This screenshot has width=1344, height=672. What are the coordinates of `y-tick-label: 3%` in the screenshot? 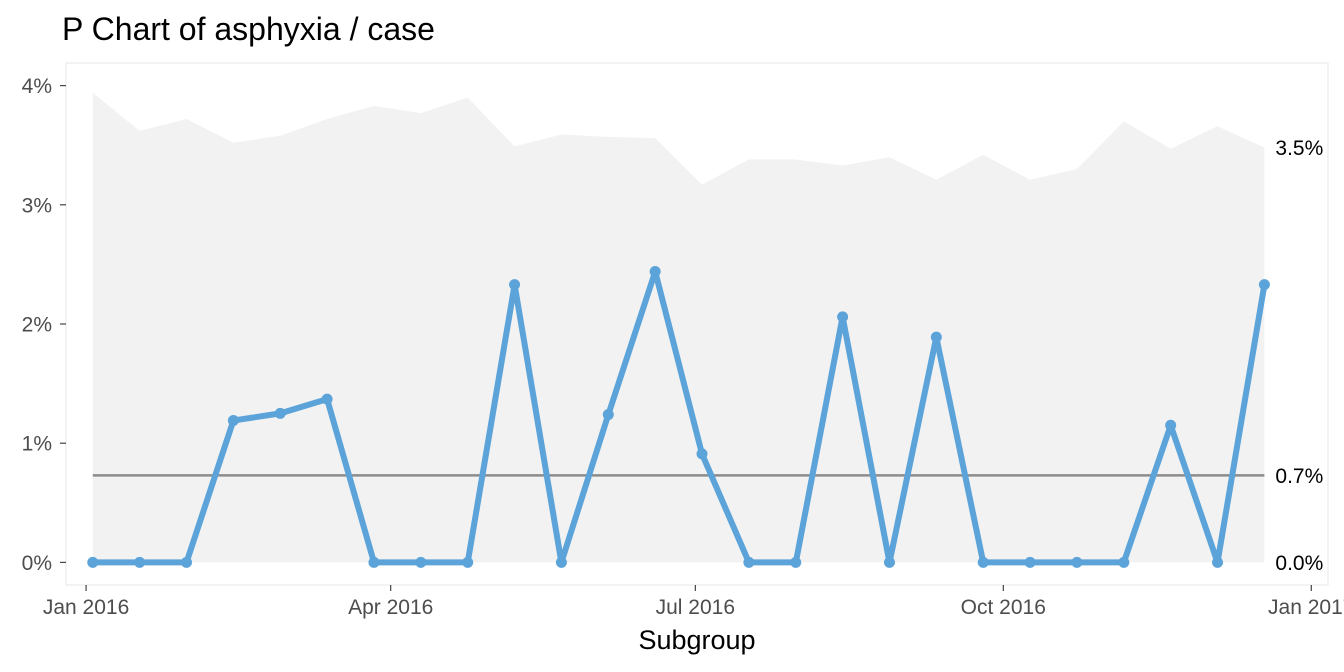 It's located at (37, 205).